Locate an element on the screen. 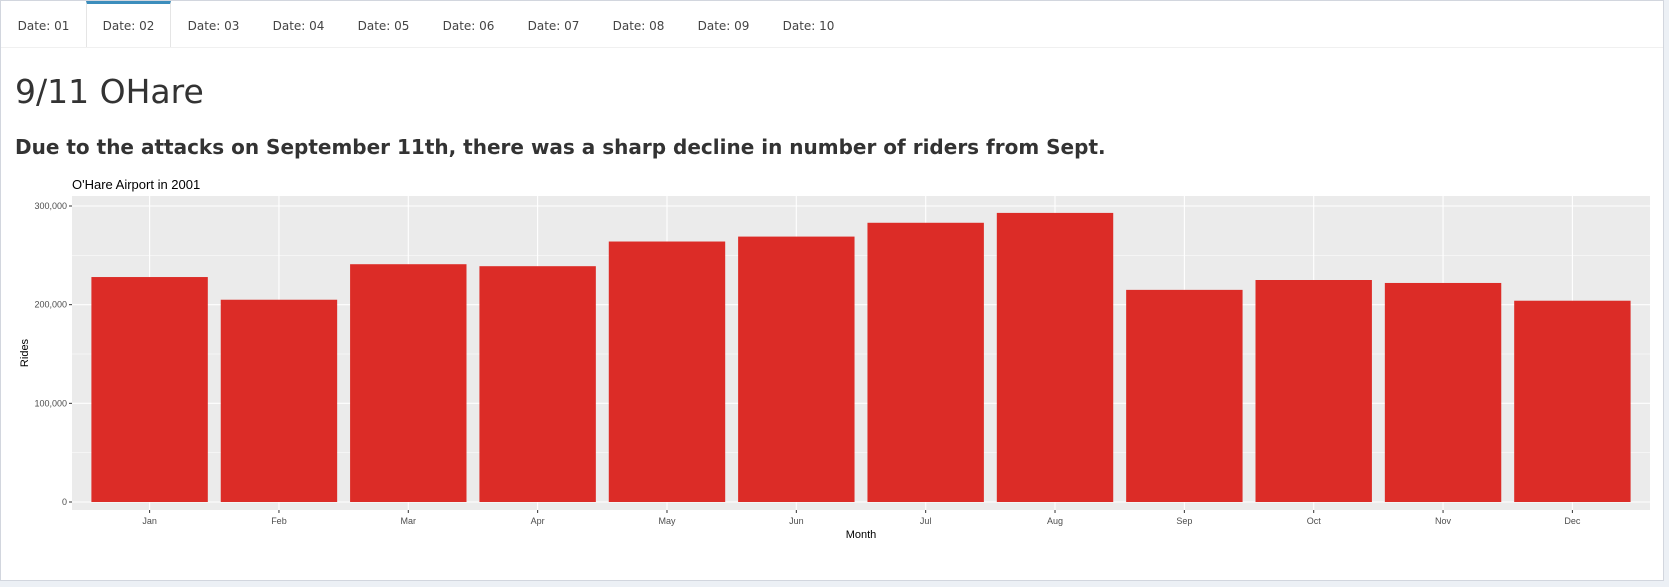 The image size is (1669, 587). bar-sep is located at coordinates (1184, 395).